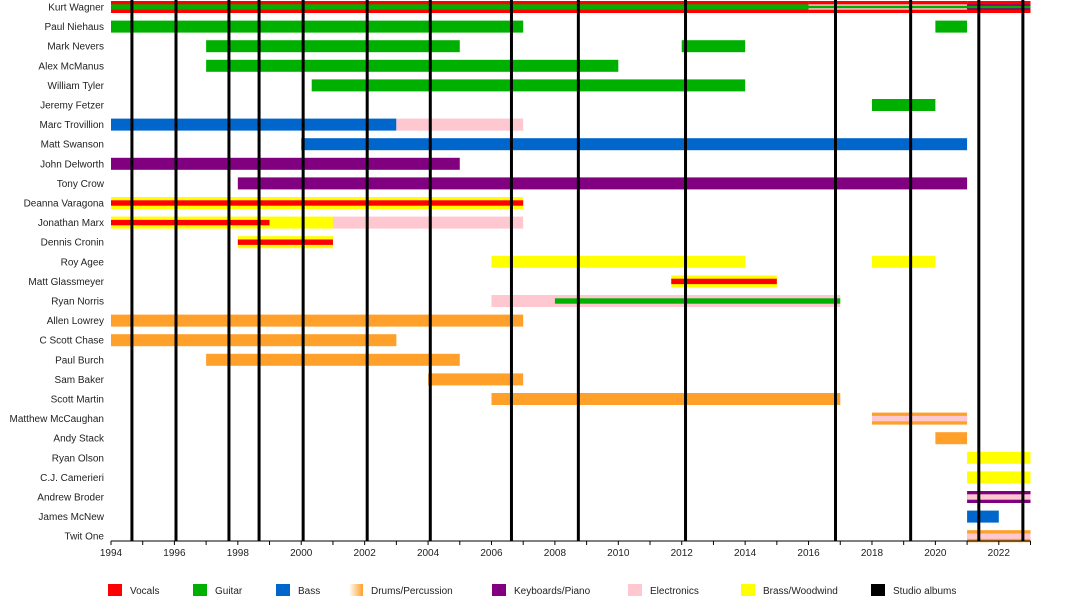 The image size is (1080, 605). I want to click on x-tick-label: 2014, so click(745, 553).